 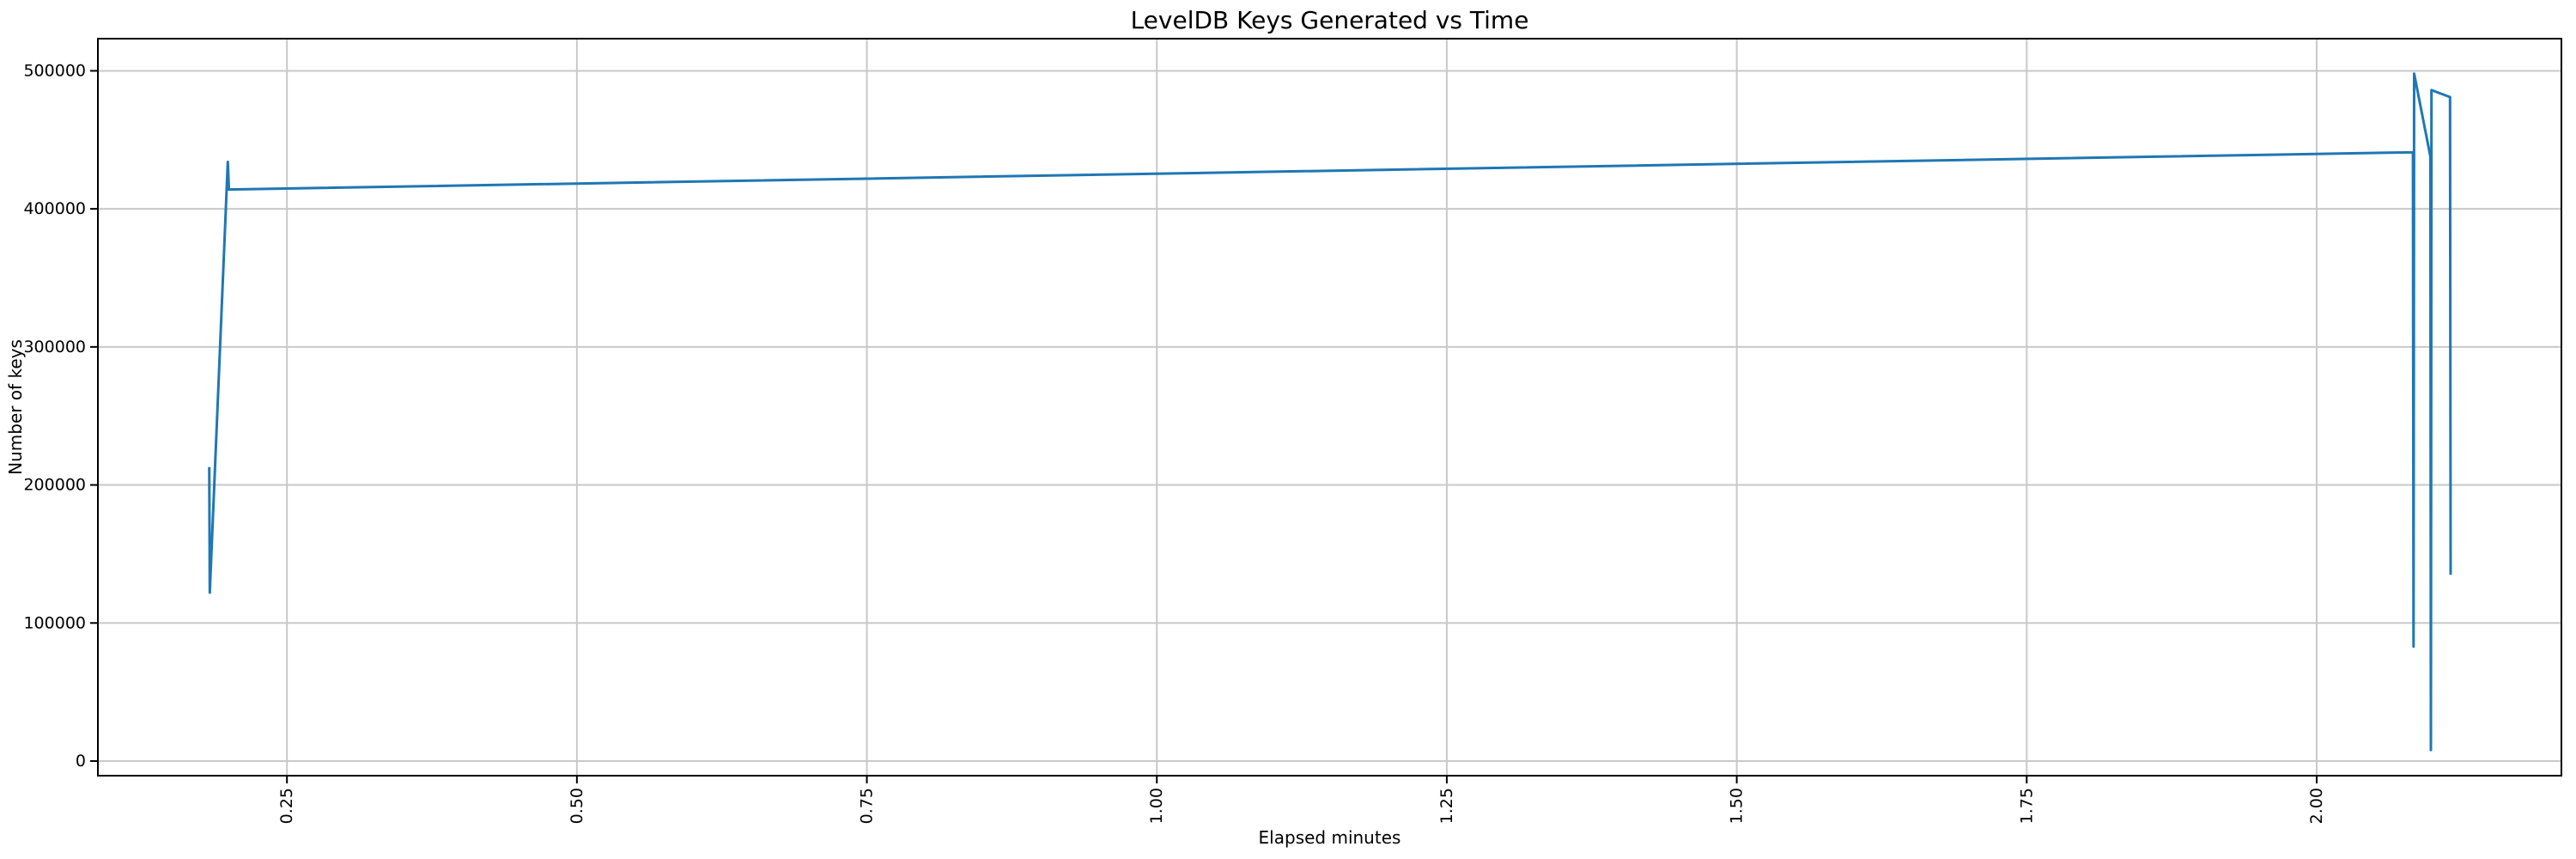 What do you see at coordinates (1330, 837) in the screenshot?
I see `x-axis-label: Elapsed minutes` at bounding box center [1330, 837].